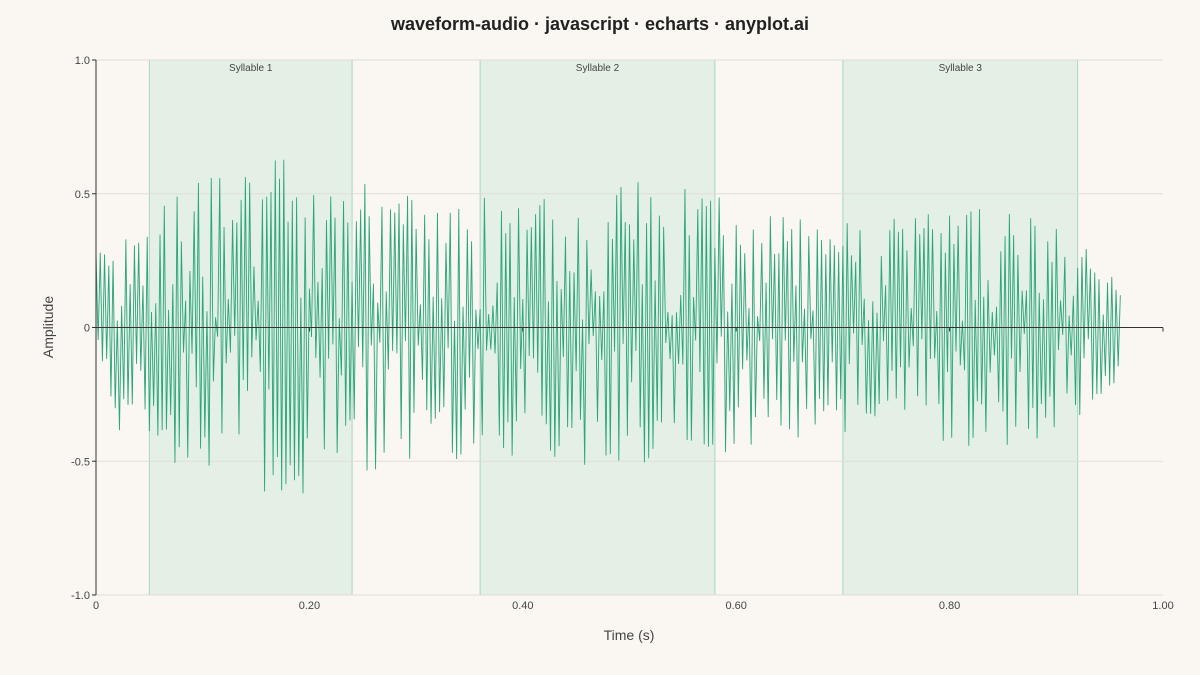 This screenshot has width=1200, height=675. Describe the element at coordinates (735, 606) in the screenshot. I see `x-tick-label: 0.60` at that location.